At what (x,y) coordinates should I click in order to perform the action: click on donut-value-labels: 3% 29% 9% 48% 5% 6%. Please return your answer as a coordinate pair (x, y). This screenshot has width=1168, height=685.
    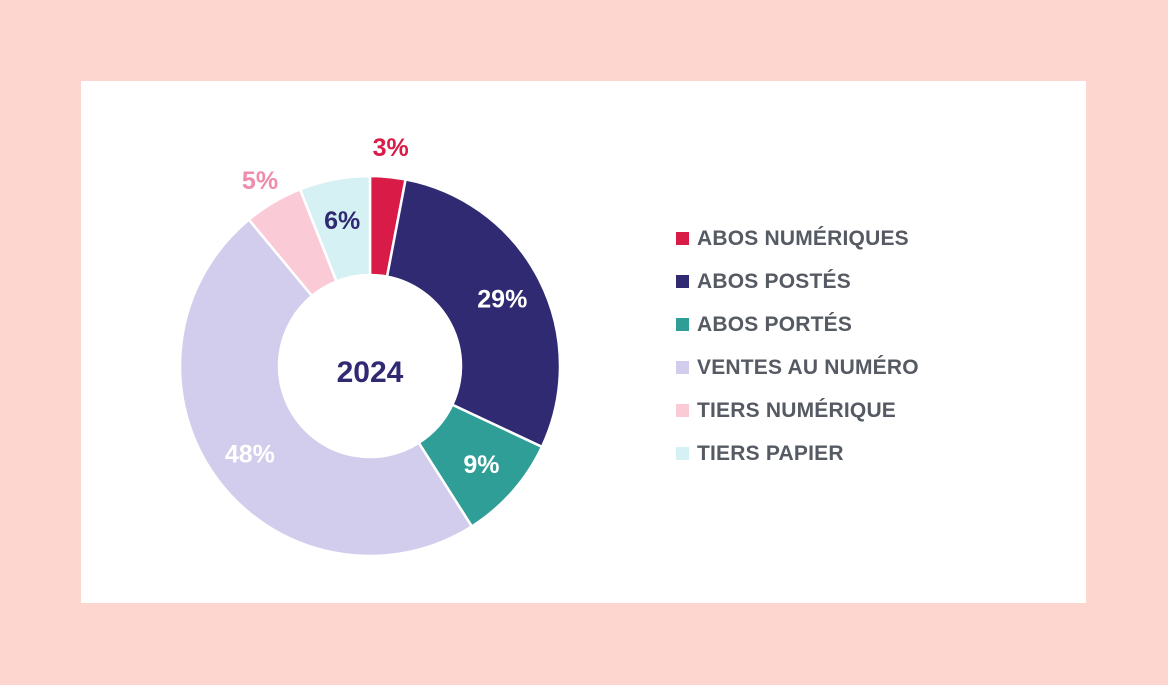
    Looking at the image, I should click on (376, 306).